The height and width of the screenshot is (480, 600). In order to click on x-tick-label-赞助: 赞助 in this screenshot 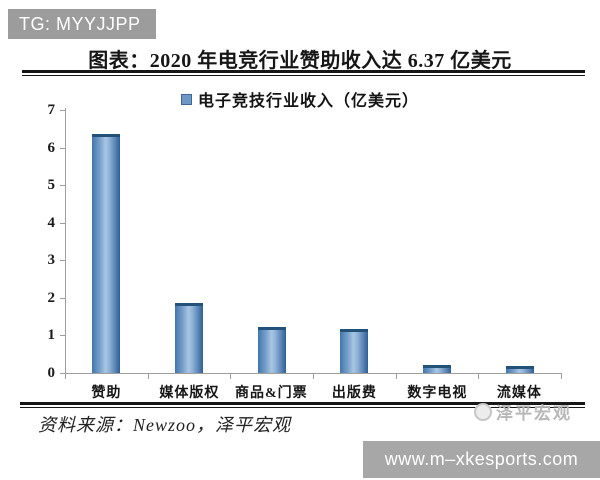, I will do `click(106, 393)`.